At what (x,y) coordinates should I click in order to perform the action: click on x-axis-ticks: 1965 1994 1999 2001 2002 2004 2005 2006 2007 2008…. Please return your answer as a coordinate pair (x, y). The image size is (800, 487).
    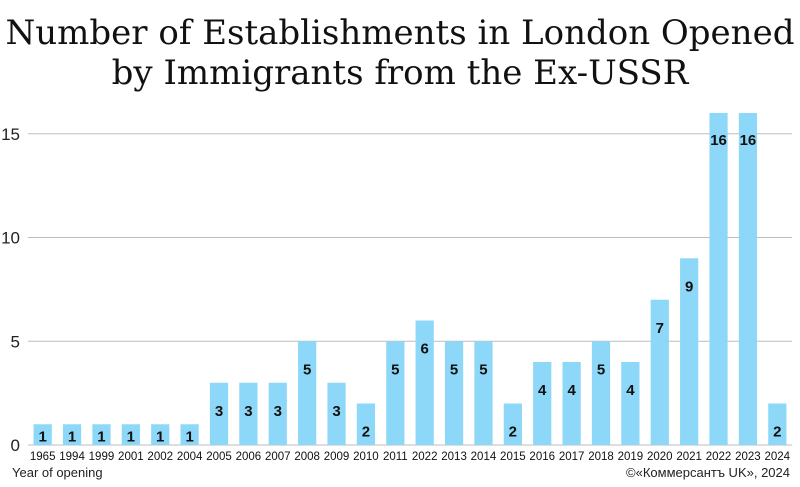
    Looking at the image, I should click on (410, 457).